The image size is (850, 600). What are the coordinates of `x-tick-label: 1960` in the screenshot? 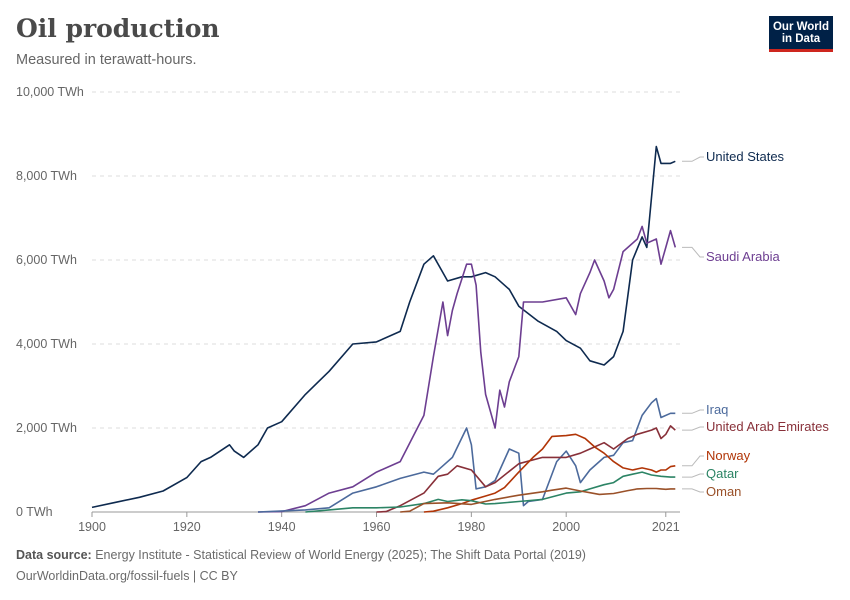 It's located at (377, 527).